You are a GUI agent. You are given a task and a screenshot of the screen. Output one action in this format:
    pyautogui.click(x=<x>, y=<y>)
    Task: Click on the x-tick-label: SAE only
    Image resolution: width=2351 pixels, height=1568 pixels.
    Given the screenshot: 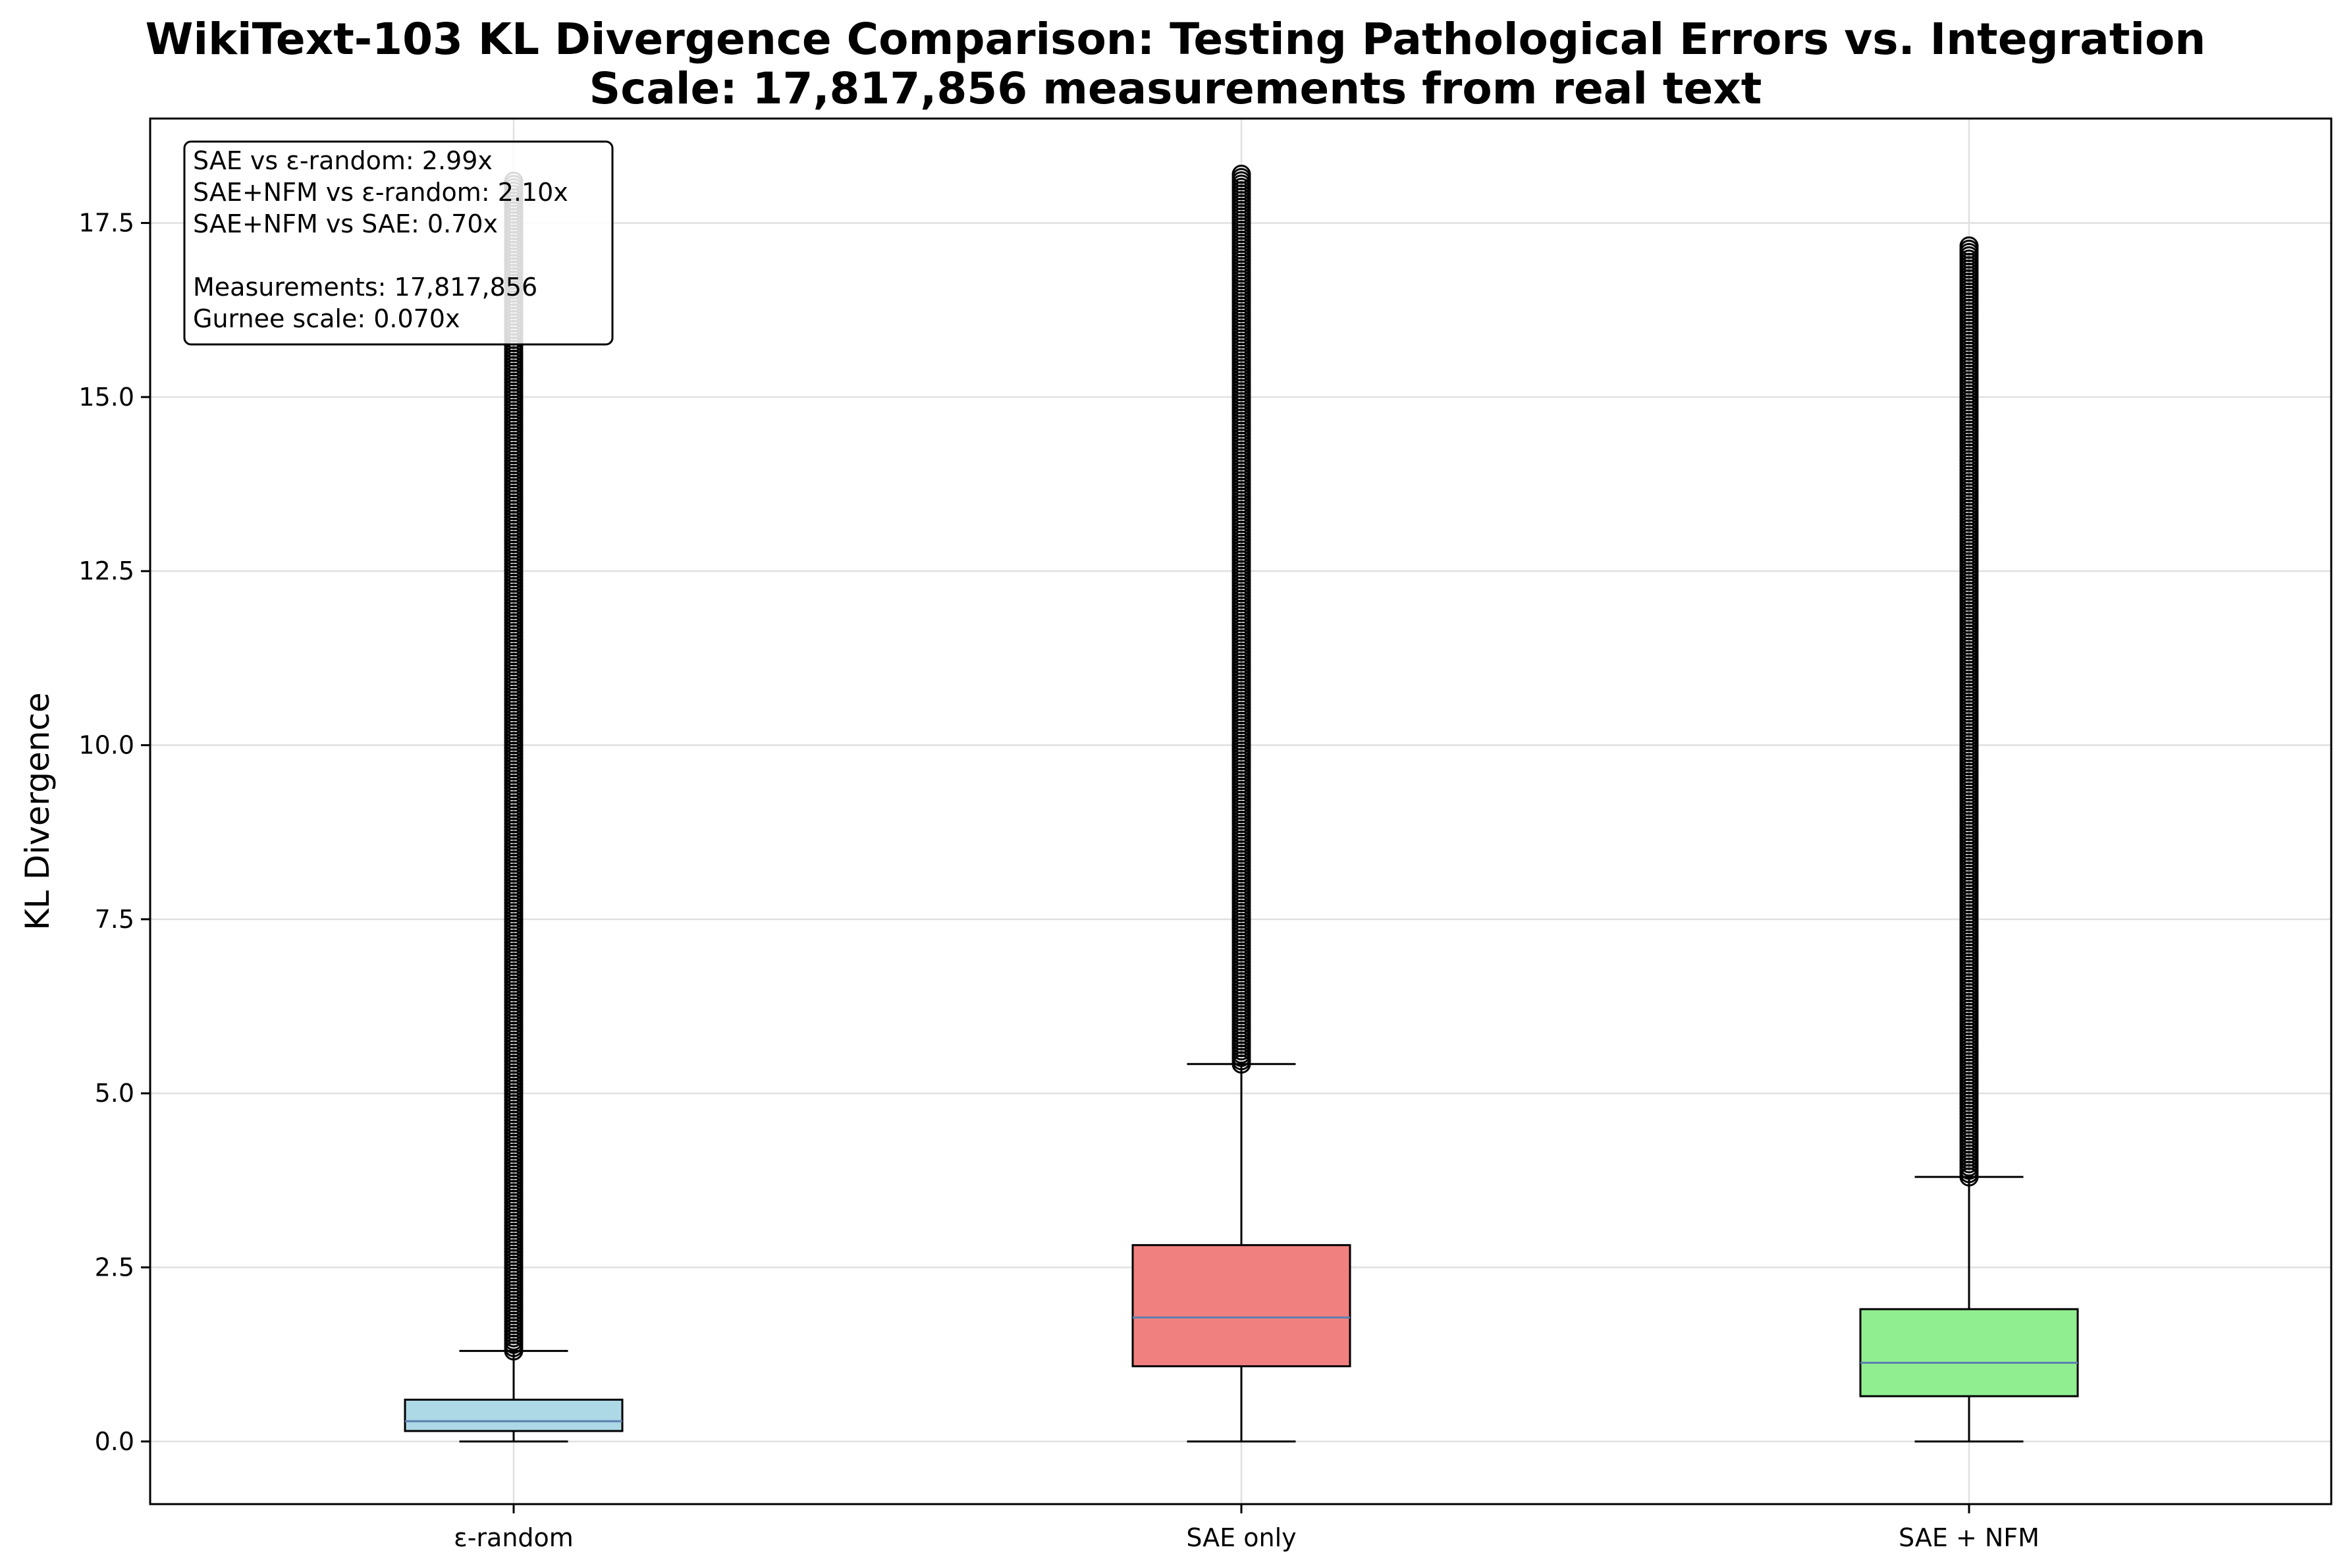 What is the action you would take?
    pyautogui.click(x=1241, y=1537)
    